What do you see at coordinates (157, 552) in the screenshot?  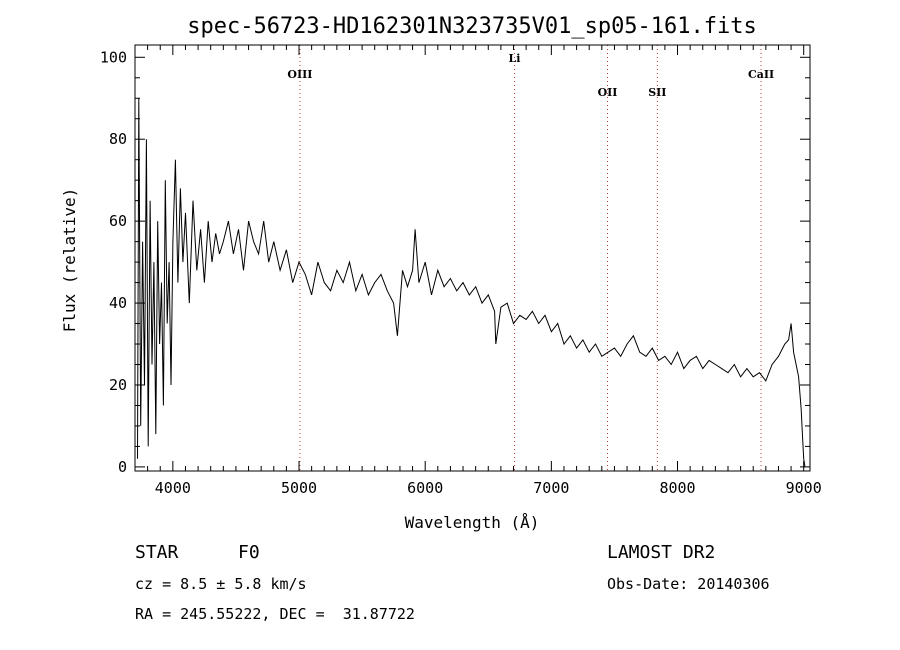 I see `object-type: STAR` at bounding box center [157, 552].